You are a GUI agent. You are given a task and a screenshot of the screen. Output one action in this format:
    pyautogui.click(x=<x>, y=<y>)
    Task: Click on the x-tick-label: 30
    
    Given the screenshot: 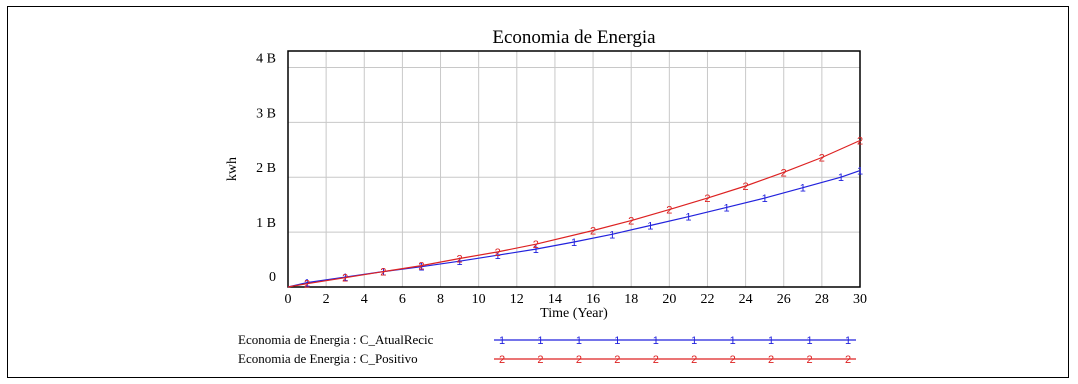 What is the action you would take?
    pyautogui.click(x=860, y=299)
    